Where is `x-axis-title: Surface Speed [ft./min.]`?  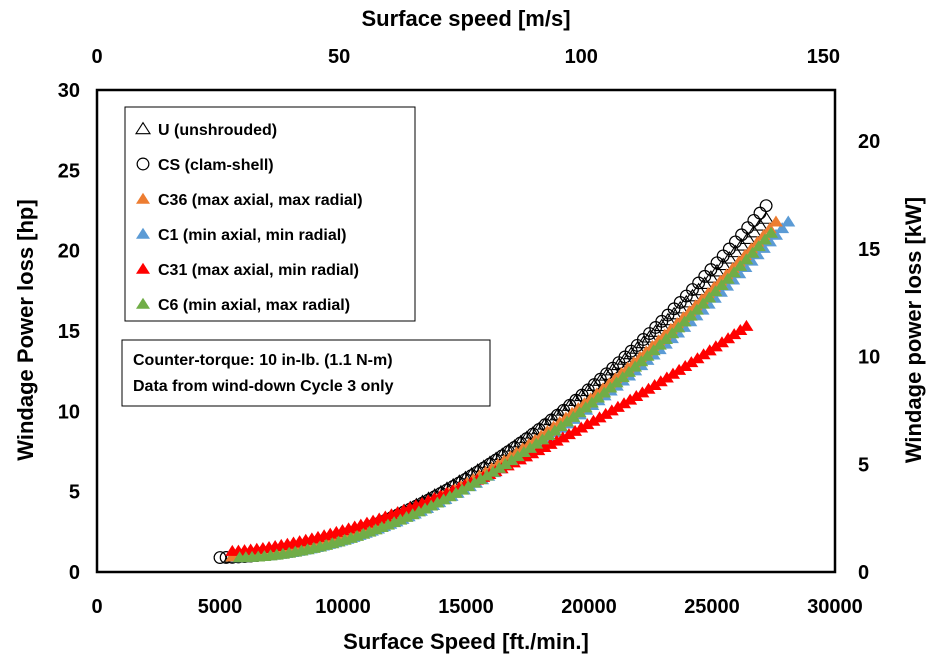 x-axis-title: Surface Speed [ft./min.] is located at coordinates (466, 641).